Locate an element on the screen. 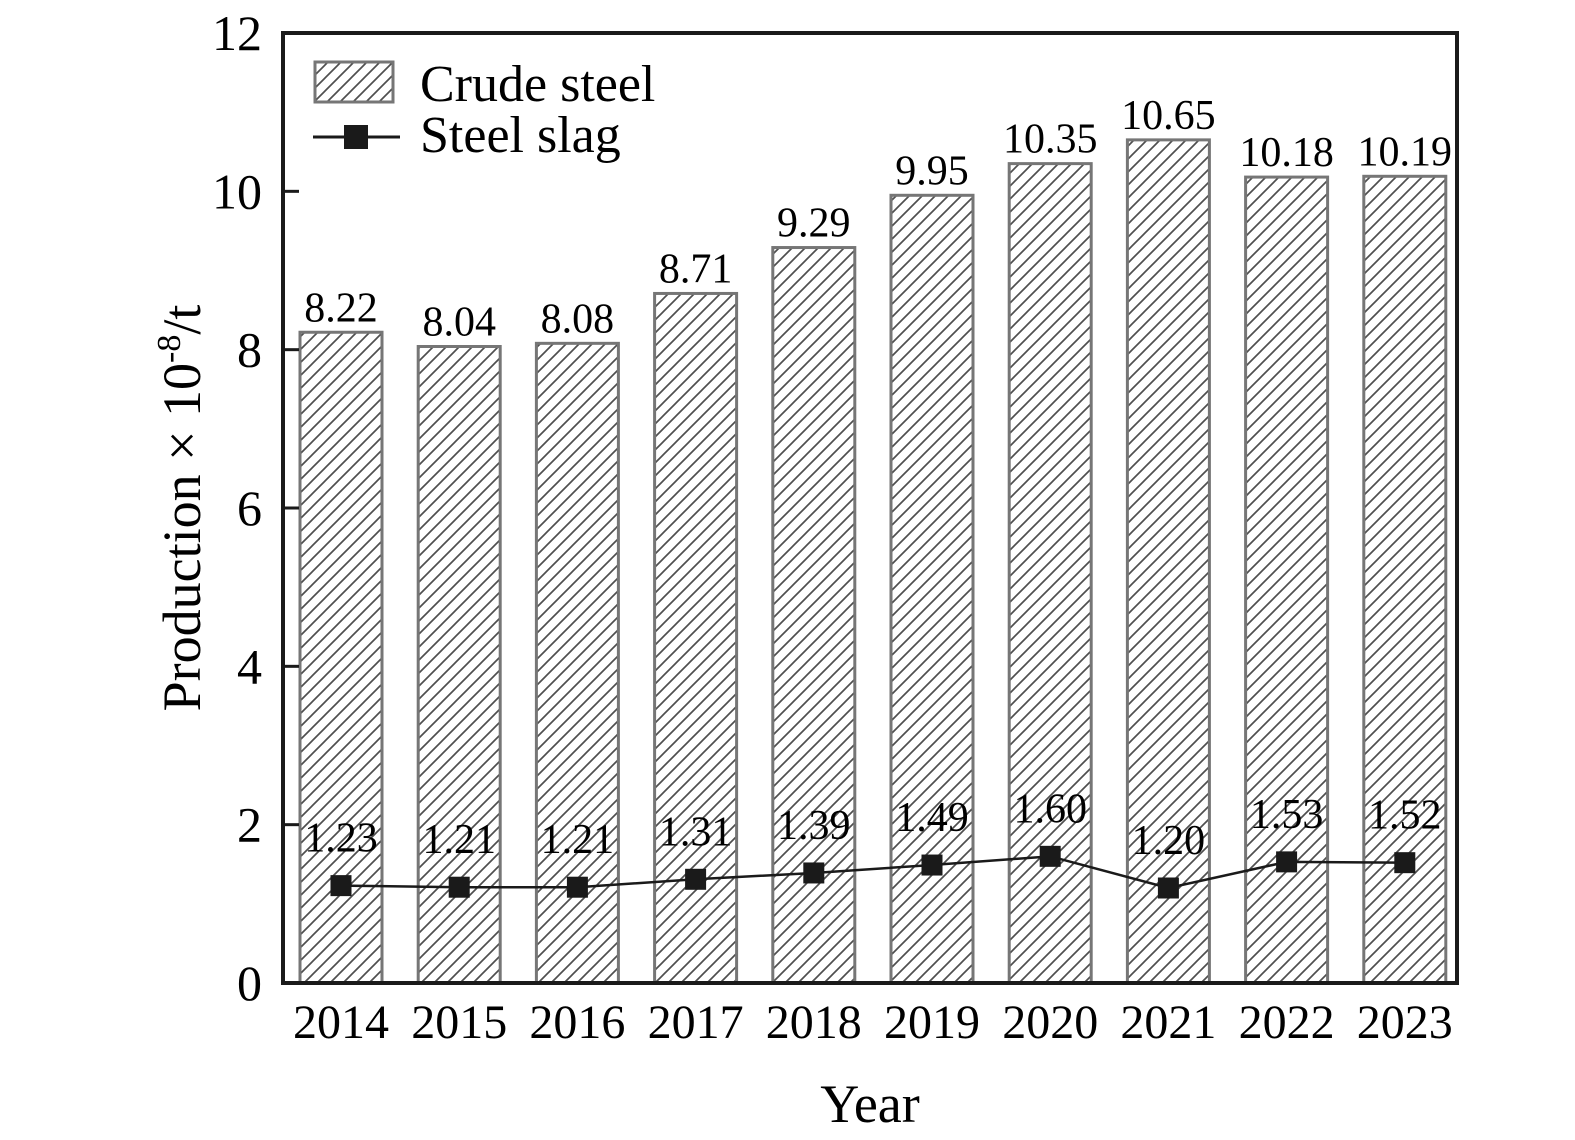 The image size is (1575, 1140). line-value-label-2016: 1.21 is located at coordinates (578, 840).